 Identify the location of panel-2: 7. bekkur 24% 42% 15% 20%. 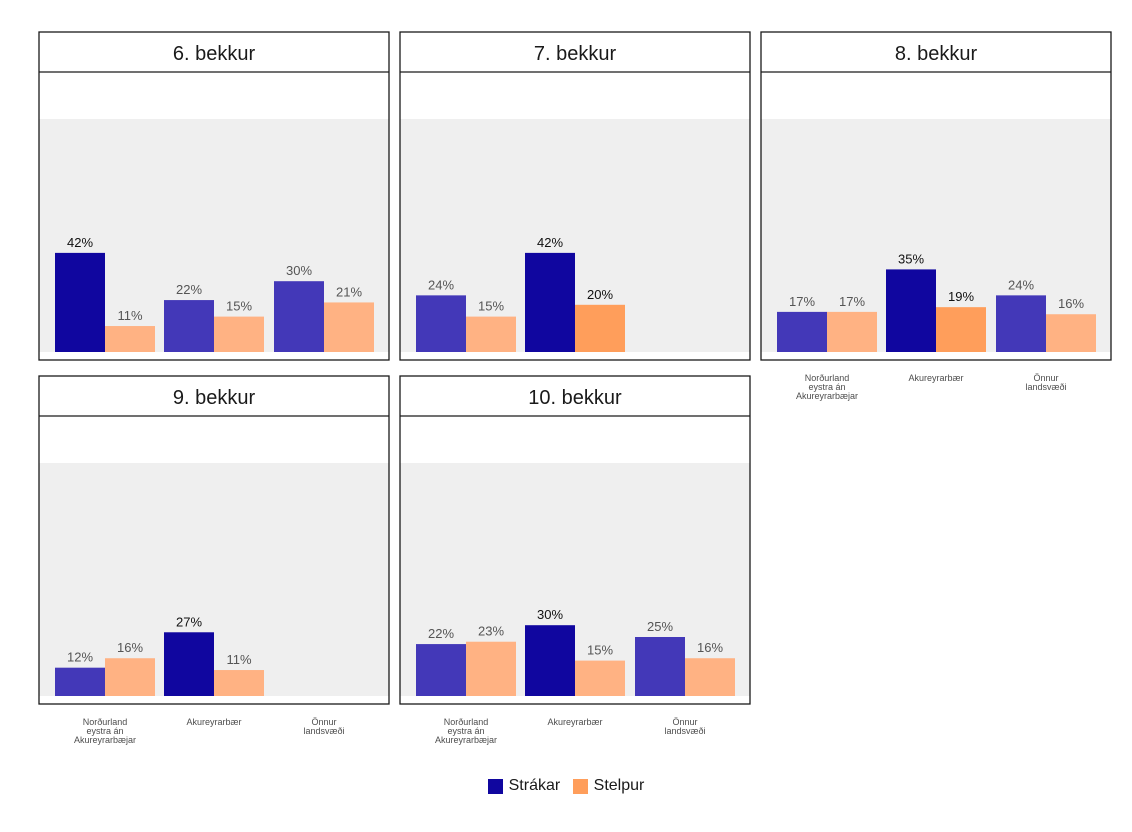
(575, 196).